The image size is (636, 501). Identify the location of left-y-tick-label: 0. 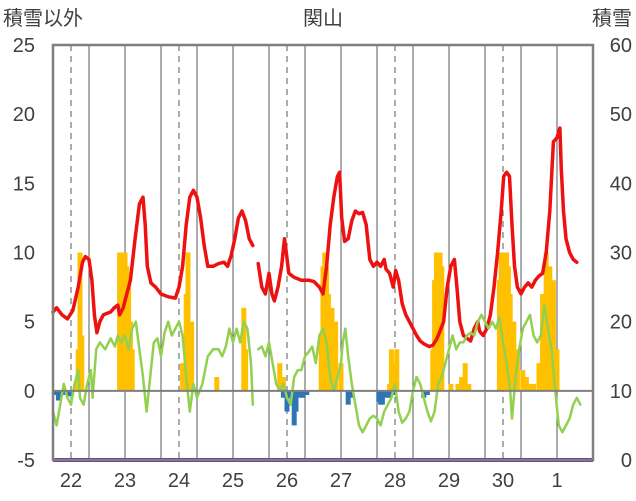
(29, 392).